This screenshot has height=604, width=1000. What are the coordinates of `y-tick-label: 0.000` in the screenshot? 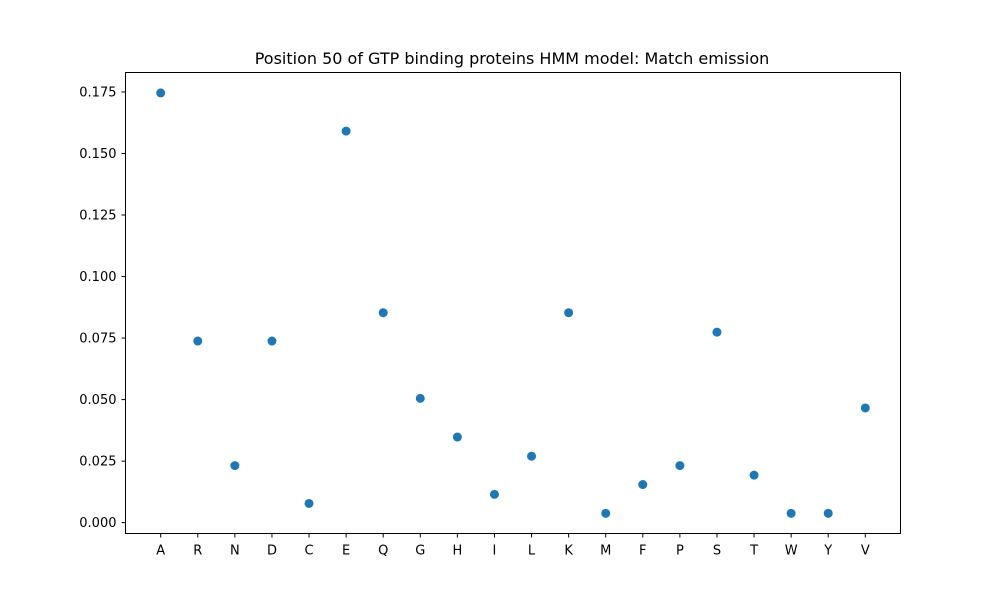 It's located at (97, 523).